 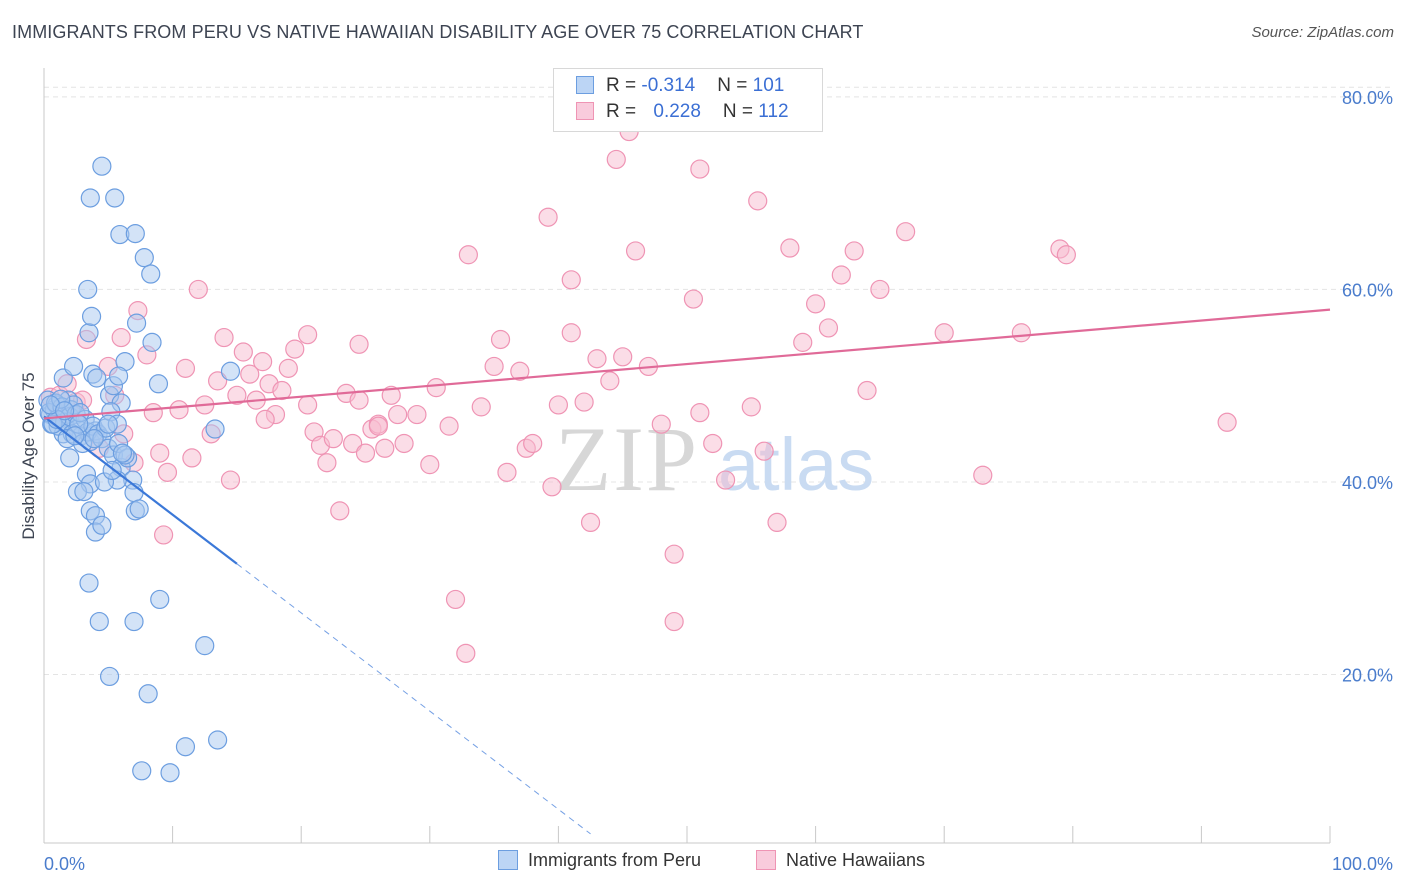 What do you see at coordinates (677, 111) in the screenshot?
I see `legend-r-value-hawaiian: 0.228` at bounding box center [677, 111].